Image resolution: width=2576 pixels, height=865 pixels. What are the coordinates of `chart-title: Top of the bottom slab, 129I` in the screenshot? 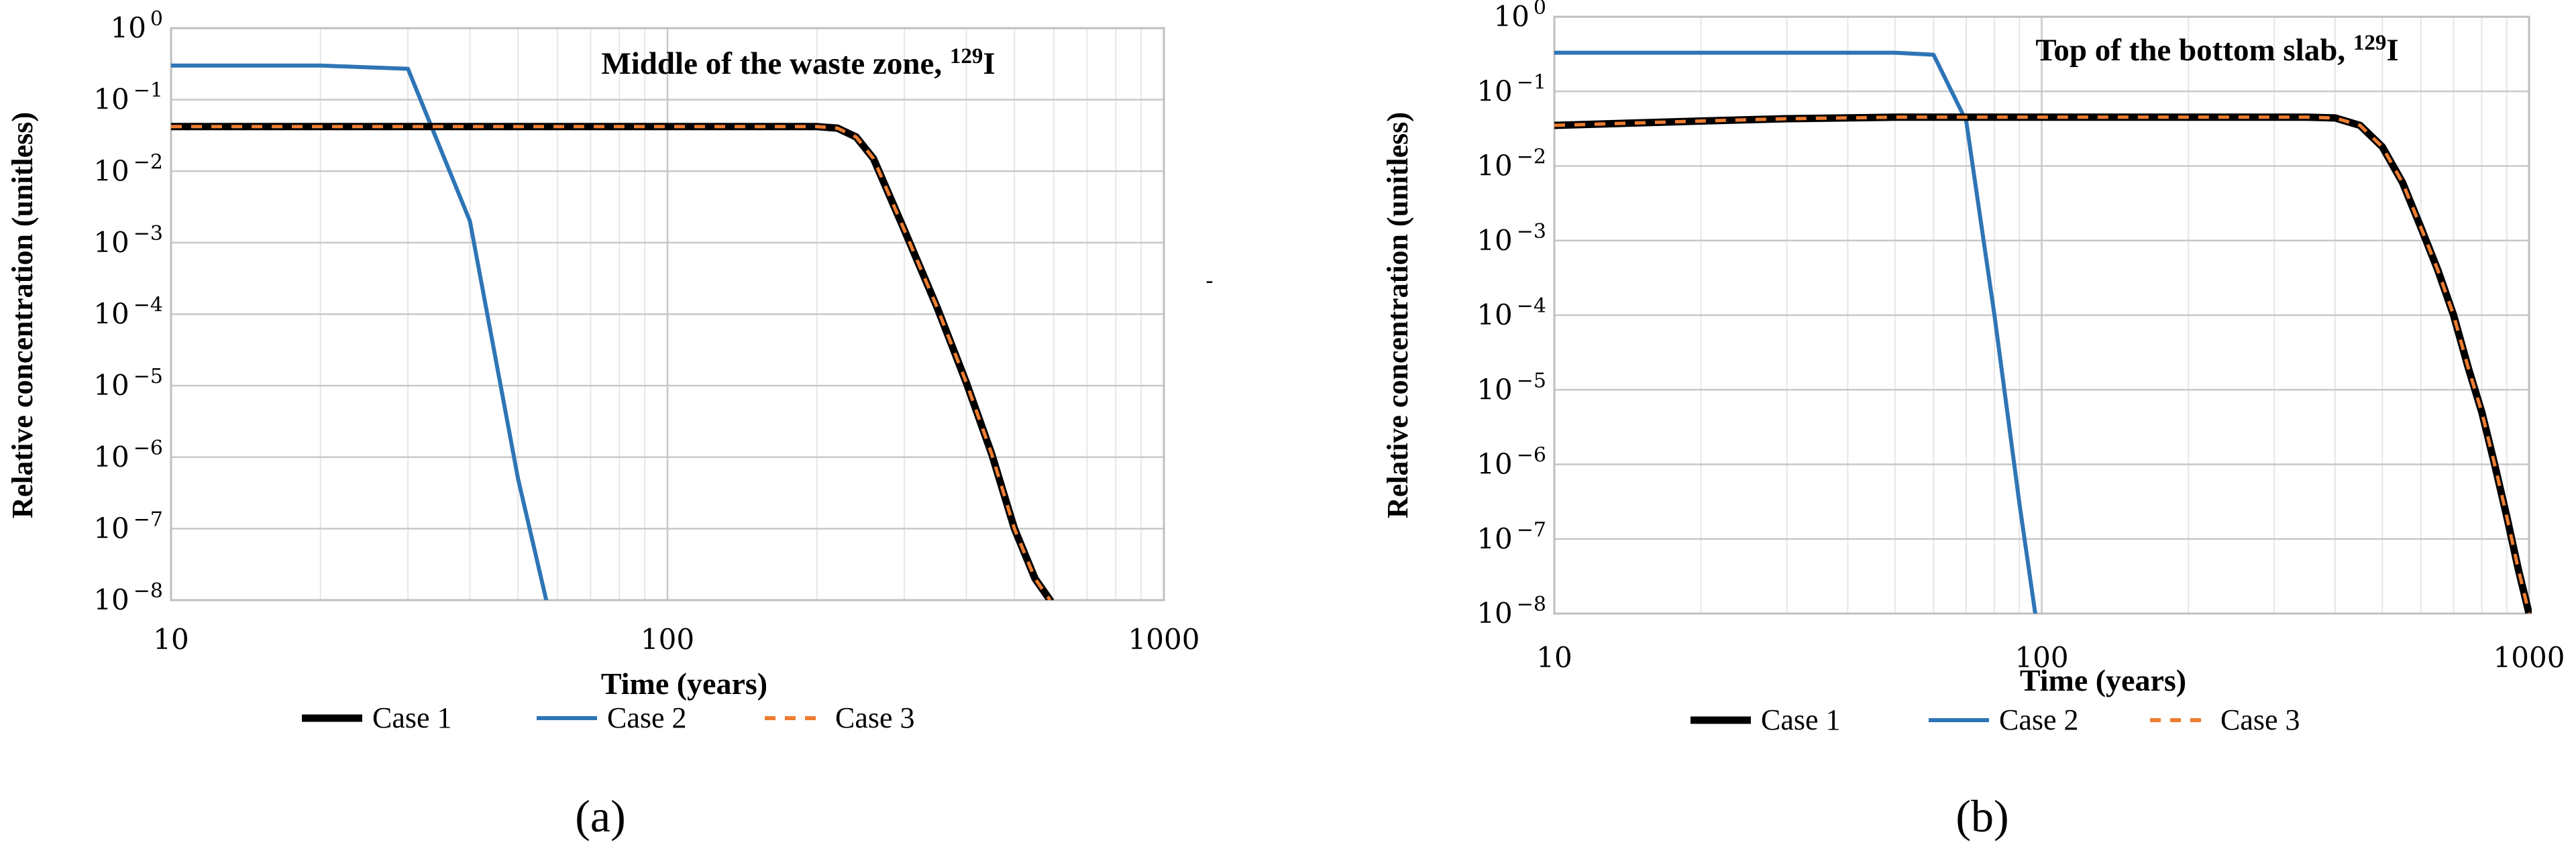 It's located at (2216, 49).